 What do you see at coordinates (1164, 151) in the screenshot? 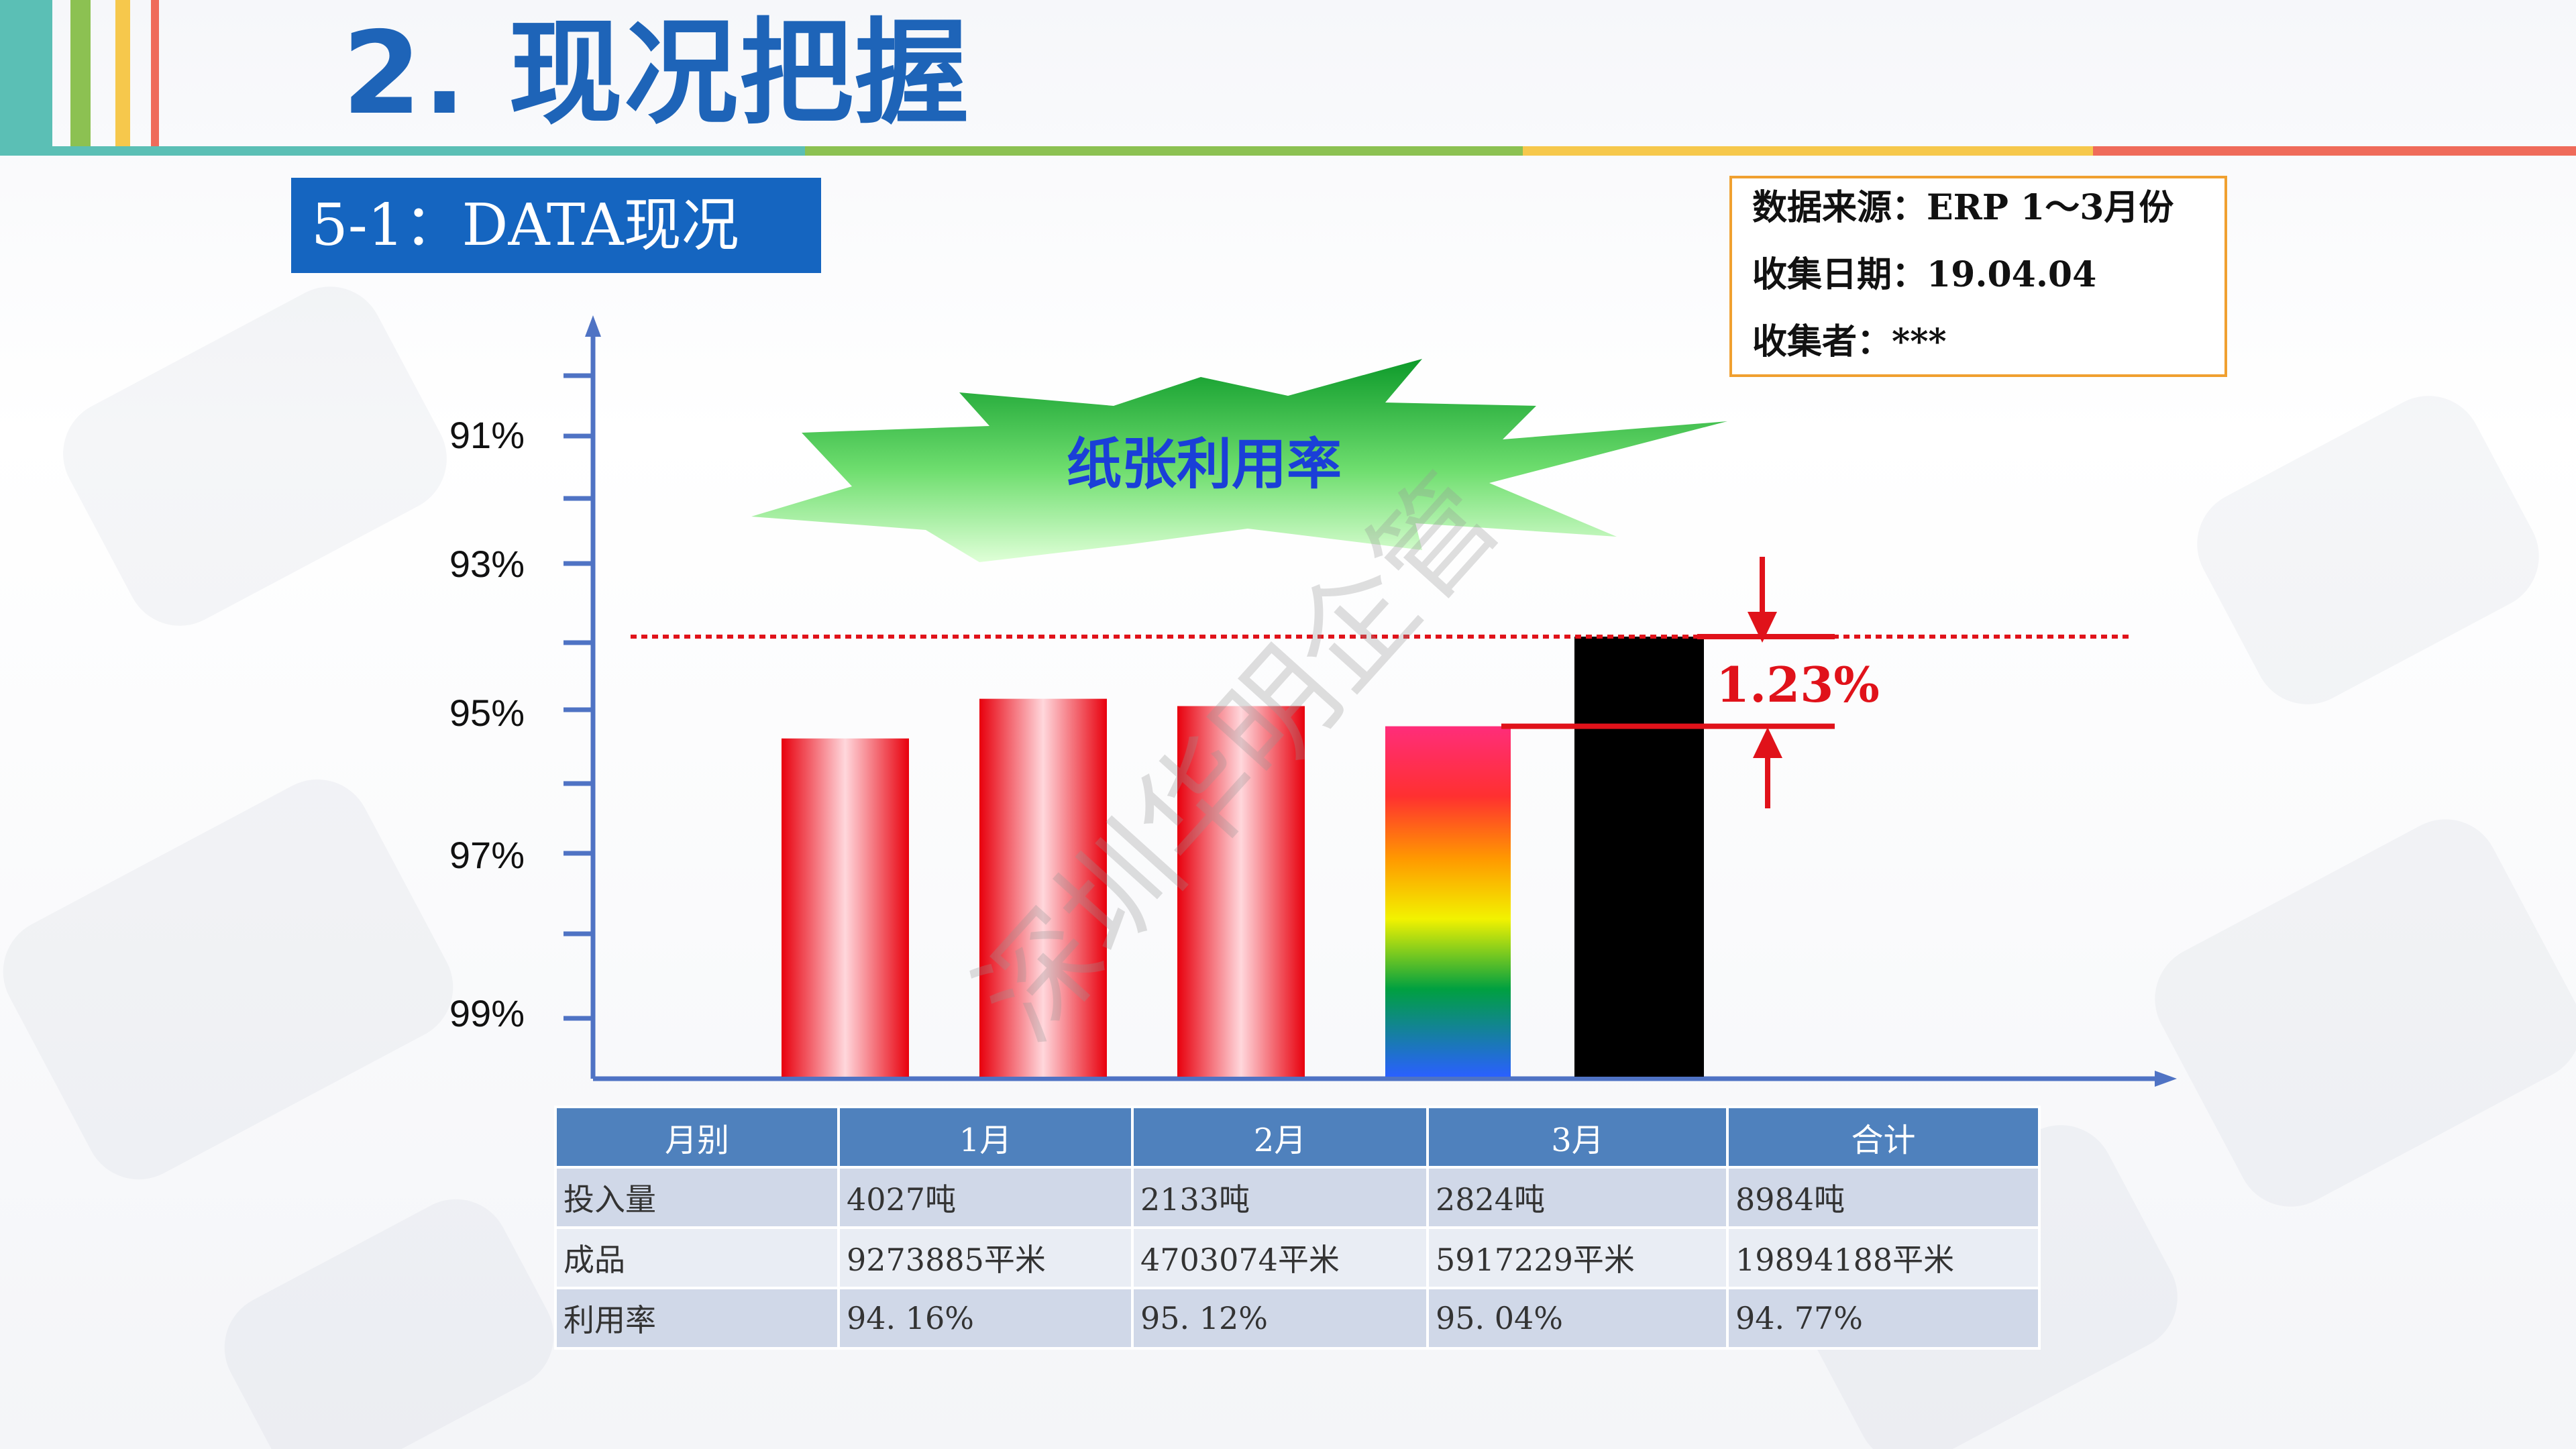
I see `header-bar-green` at bounding box center [1164, 151].